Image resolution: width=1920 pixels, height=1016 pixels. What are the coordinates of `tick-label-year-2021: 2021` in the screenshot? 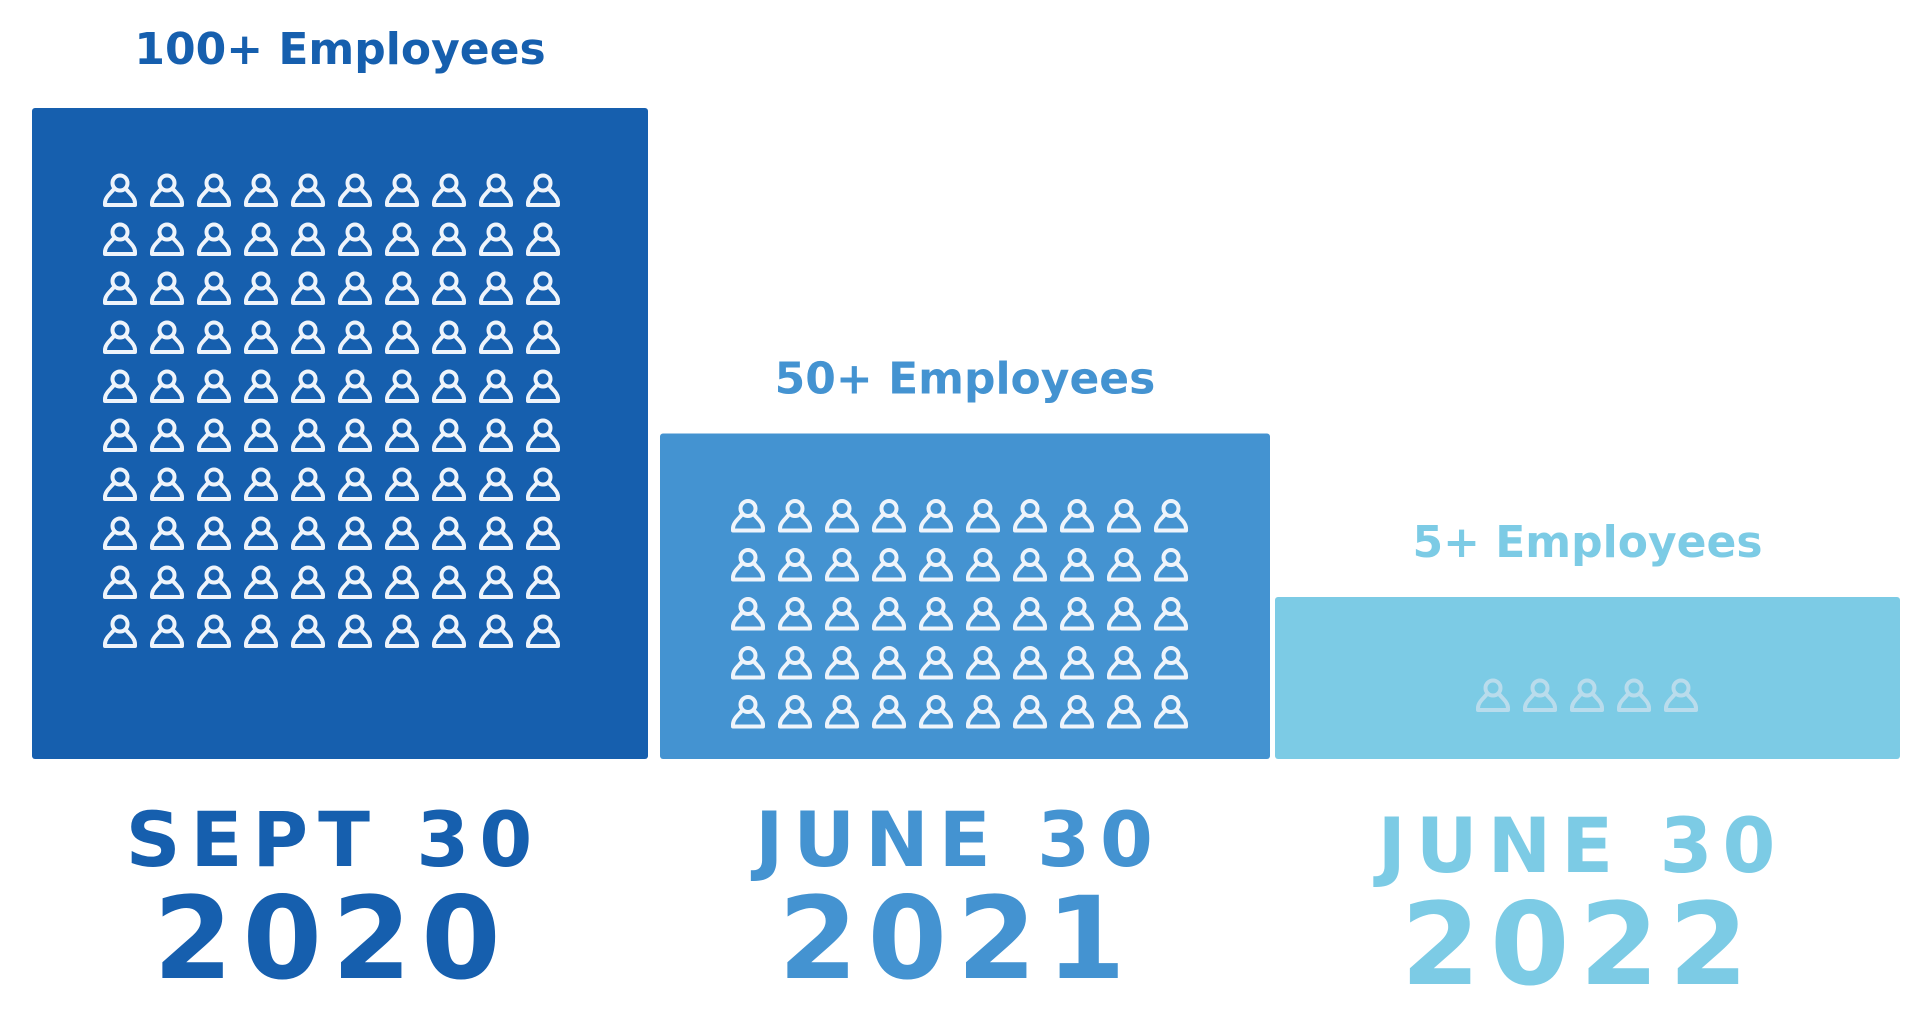 It's located at (956, 938).